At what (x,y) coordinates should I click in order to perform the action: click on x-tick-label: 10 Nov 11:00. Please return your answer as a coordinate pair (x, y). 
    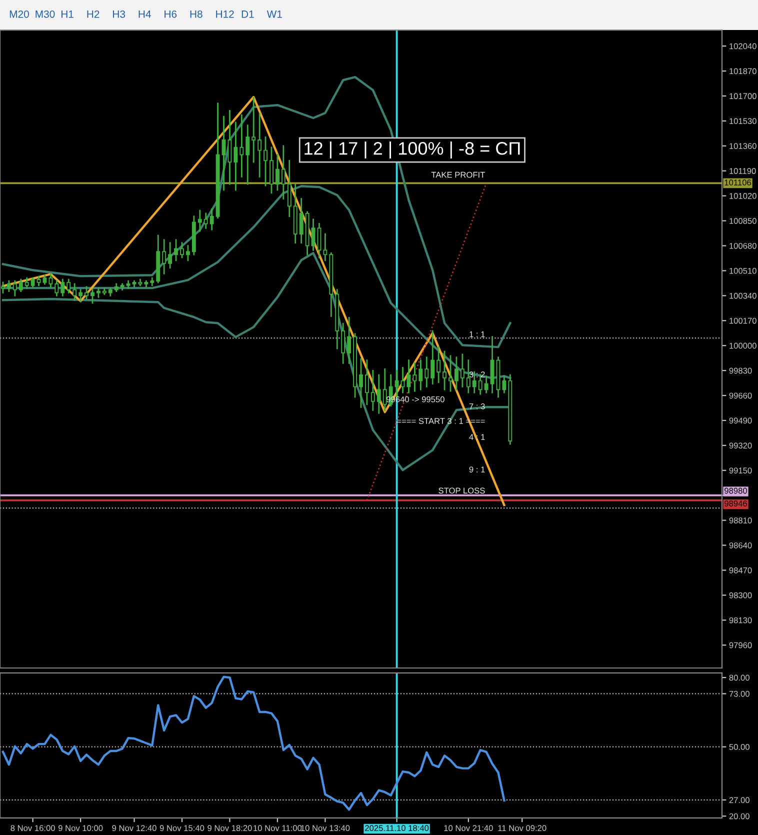
    Looking at the image, I should click on (278, 828).